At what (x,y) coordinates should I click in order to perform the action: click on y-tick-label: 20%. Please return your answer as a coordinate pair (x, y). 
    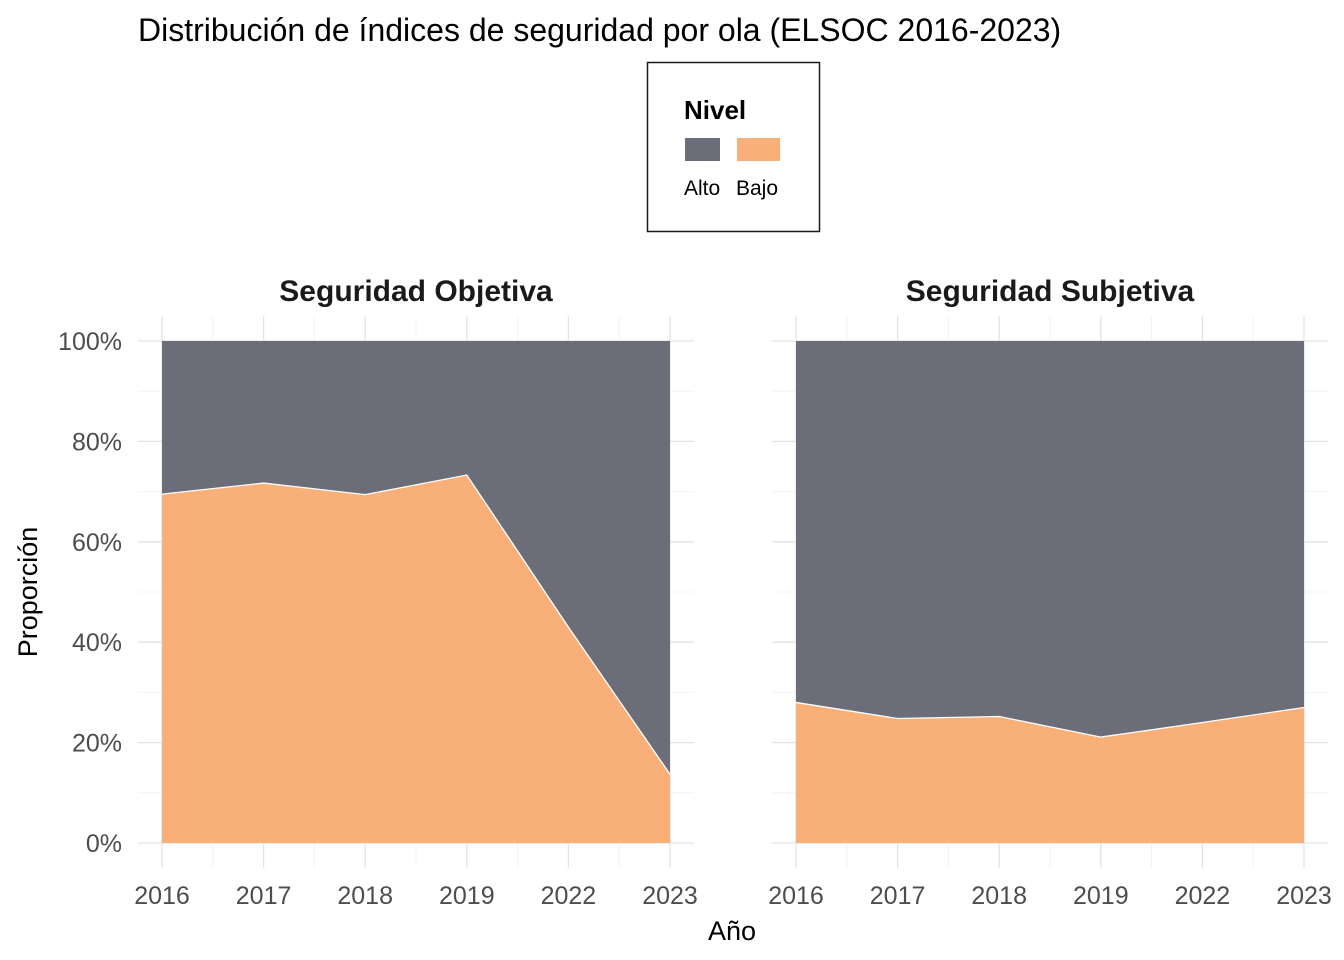
    Looking at the image, I should click on (97, 744).